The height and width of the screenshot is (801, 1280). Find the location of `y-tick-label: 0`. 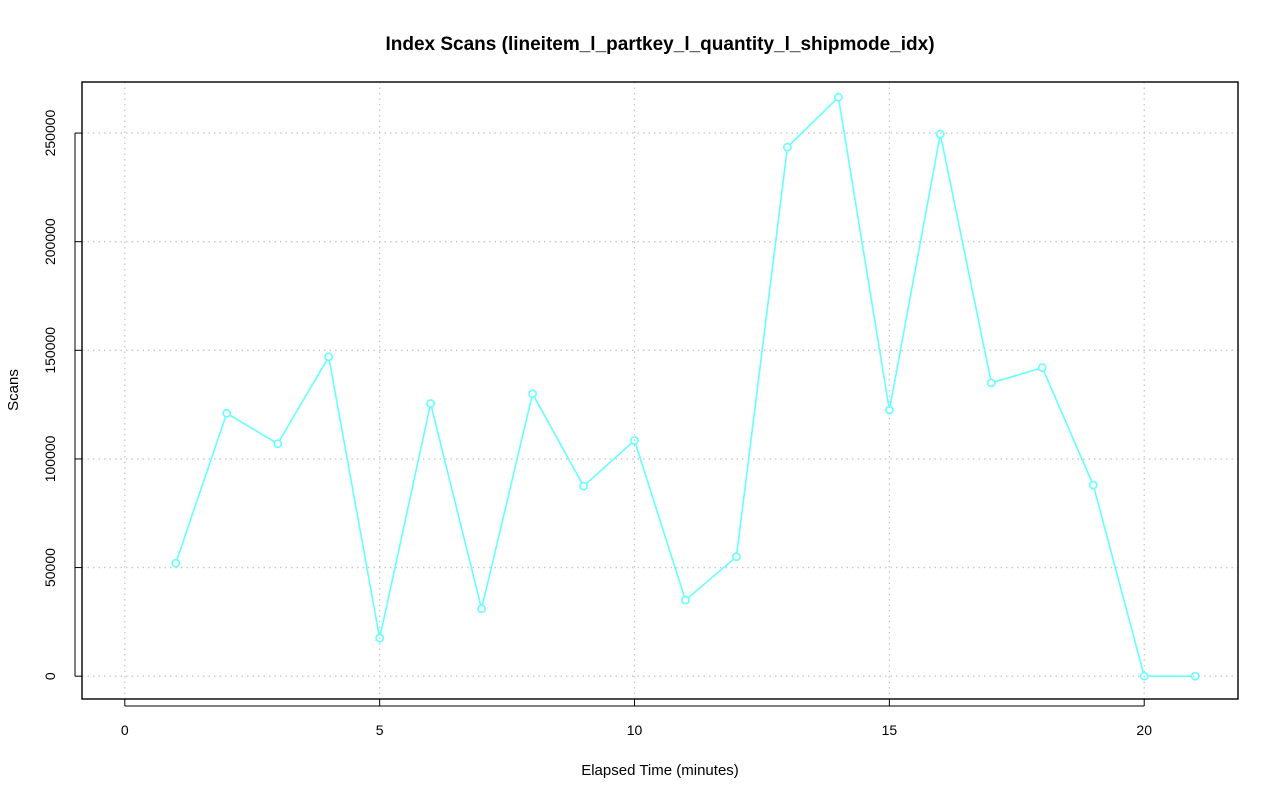

y-tick-label: 0 is located at coordinates (50, 676).